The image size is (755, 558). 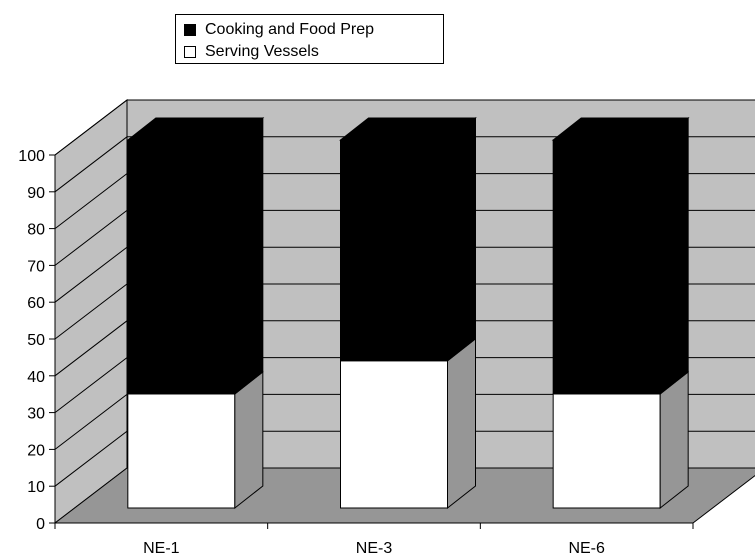 I want to click on bar-NE-3-cooking-front, so click(x=394, y=250).